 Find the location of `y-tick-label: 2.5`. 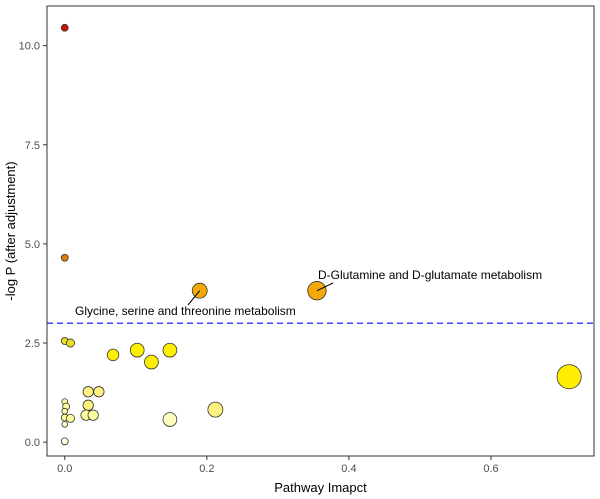

y-tick-label: 2.5 is located at coordinates (32, 344).